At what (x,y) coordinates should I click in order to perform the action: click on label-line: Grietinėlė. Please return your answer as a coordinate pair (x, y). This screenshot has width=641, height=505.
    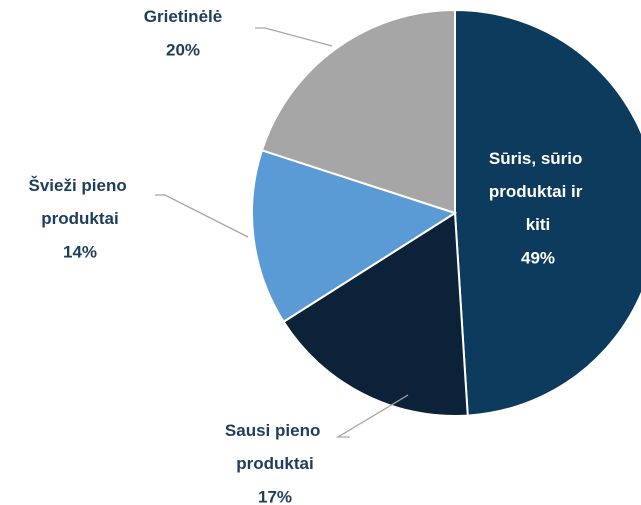
    Looking at the image, I should click on (183, 16).